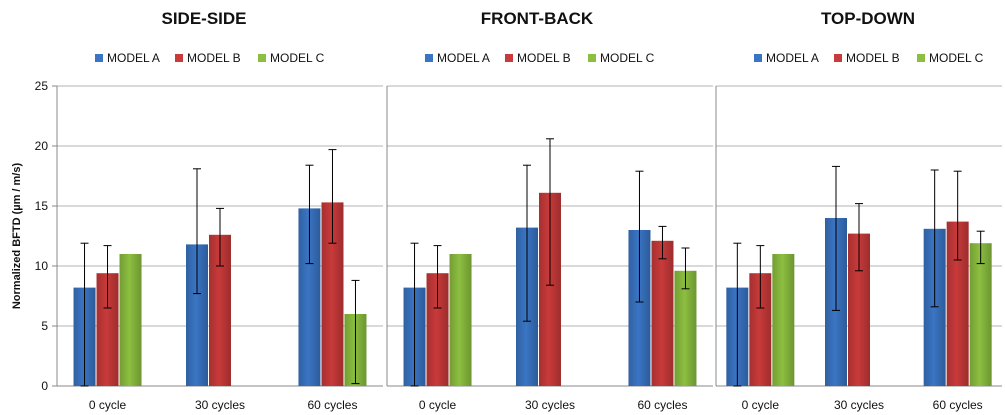 The image size is (1005, 415). Describe the element at coordinates (203, 18) in the screenshot. I see `panel-title: SIDE-SIDE` at that location.